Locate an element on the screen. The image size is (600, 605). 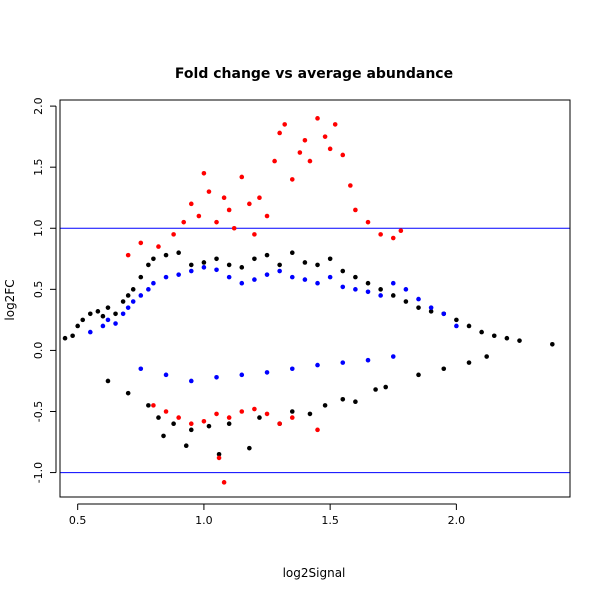
y-tick-label: -0.5 is located at coordinates (38, 411).